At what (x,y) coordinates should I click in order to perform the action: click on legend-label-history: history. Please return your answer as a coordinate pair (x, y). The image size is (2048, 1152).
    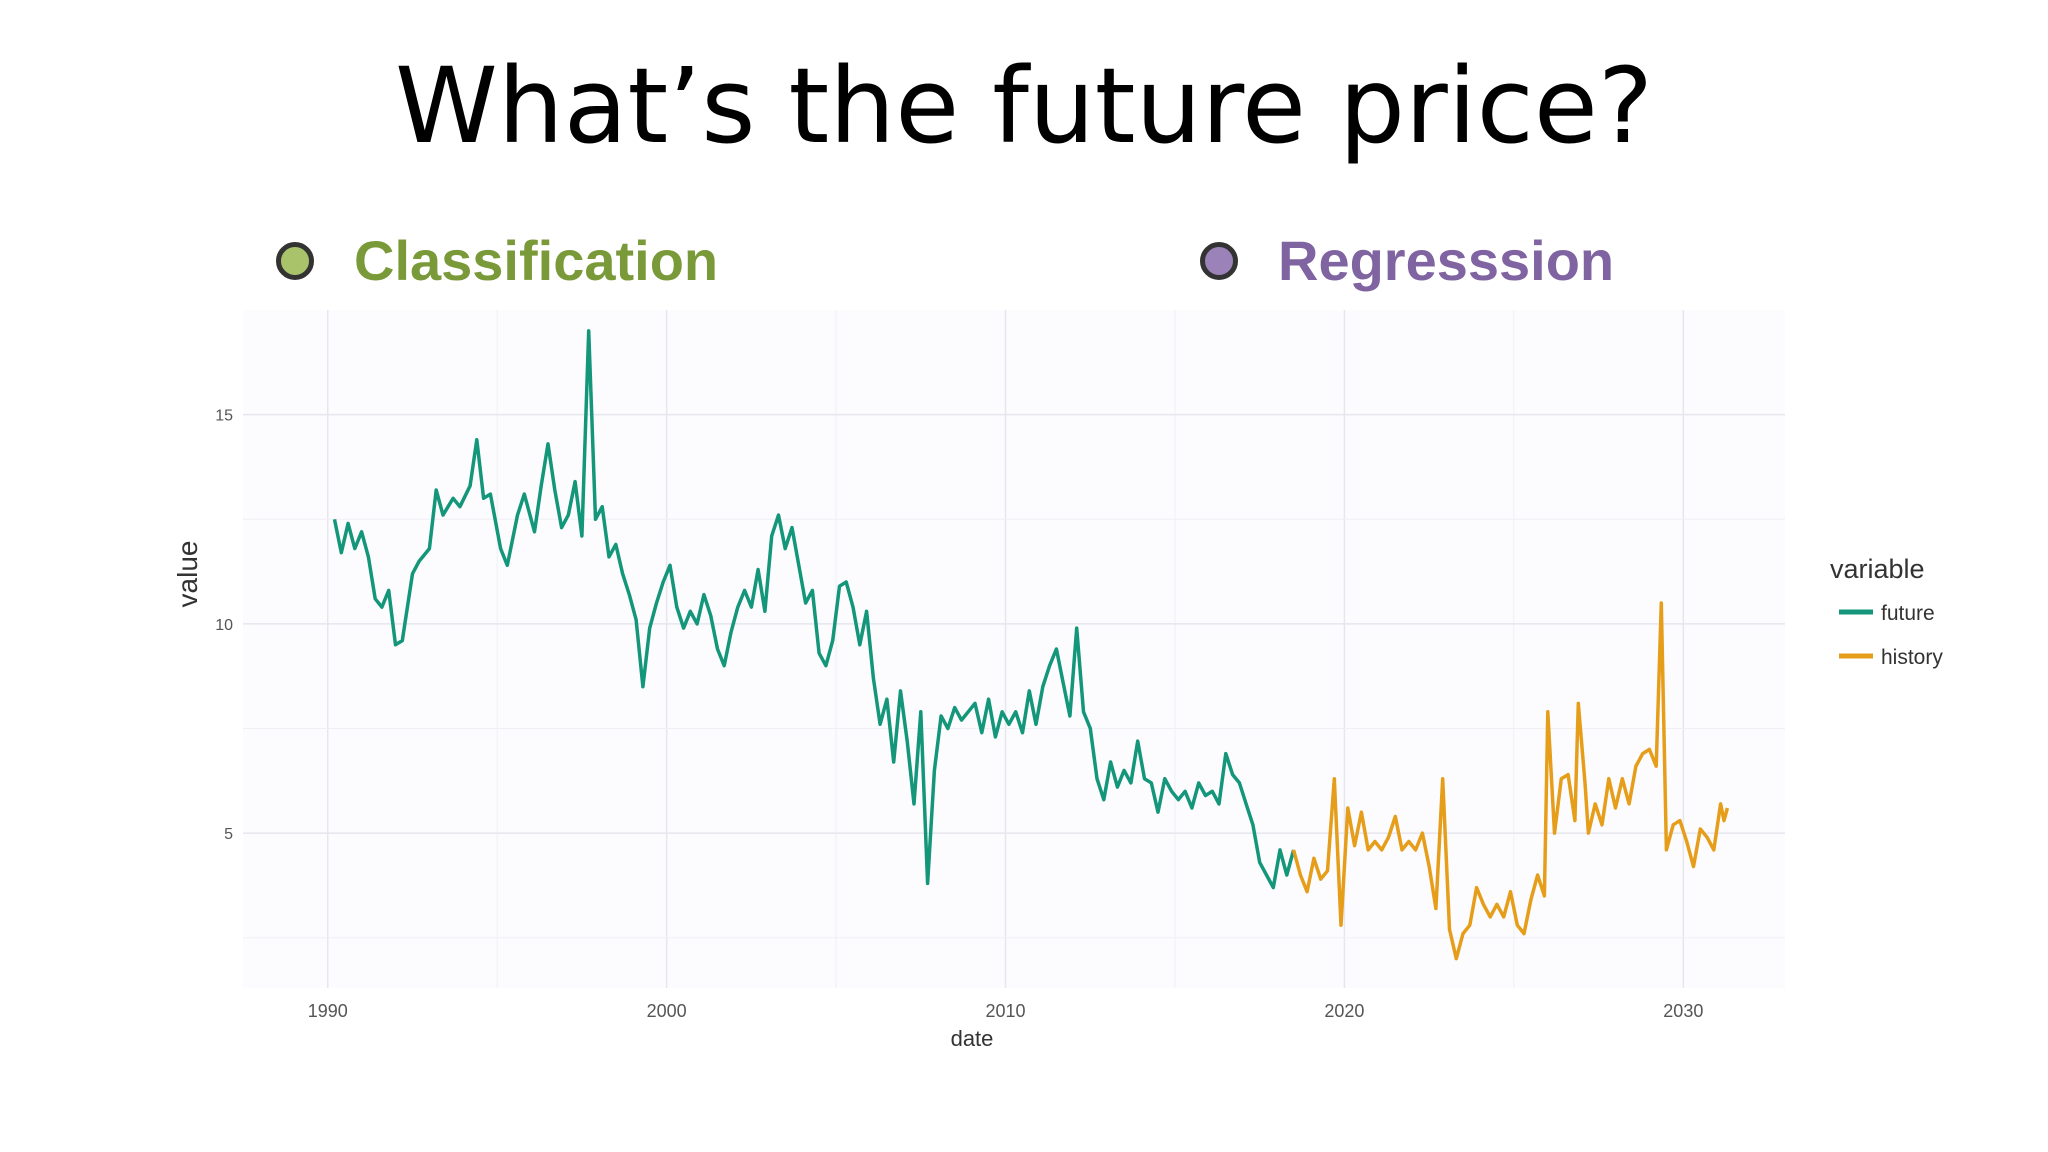
    Looking at the image, I should click on (1912, 657).